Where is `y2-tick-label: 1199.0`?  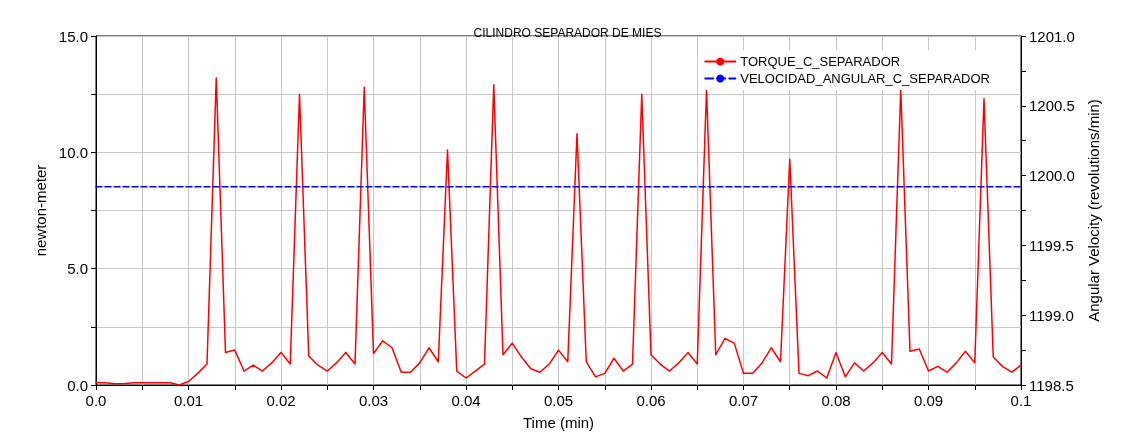
y2-tick-label: 1199.0 is located at coordinates (1051, 315).